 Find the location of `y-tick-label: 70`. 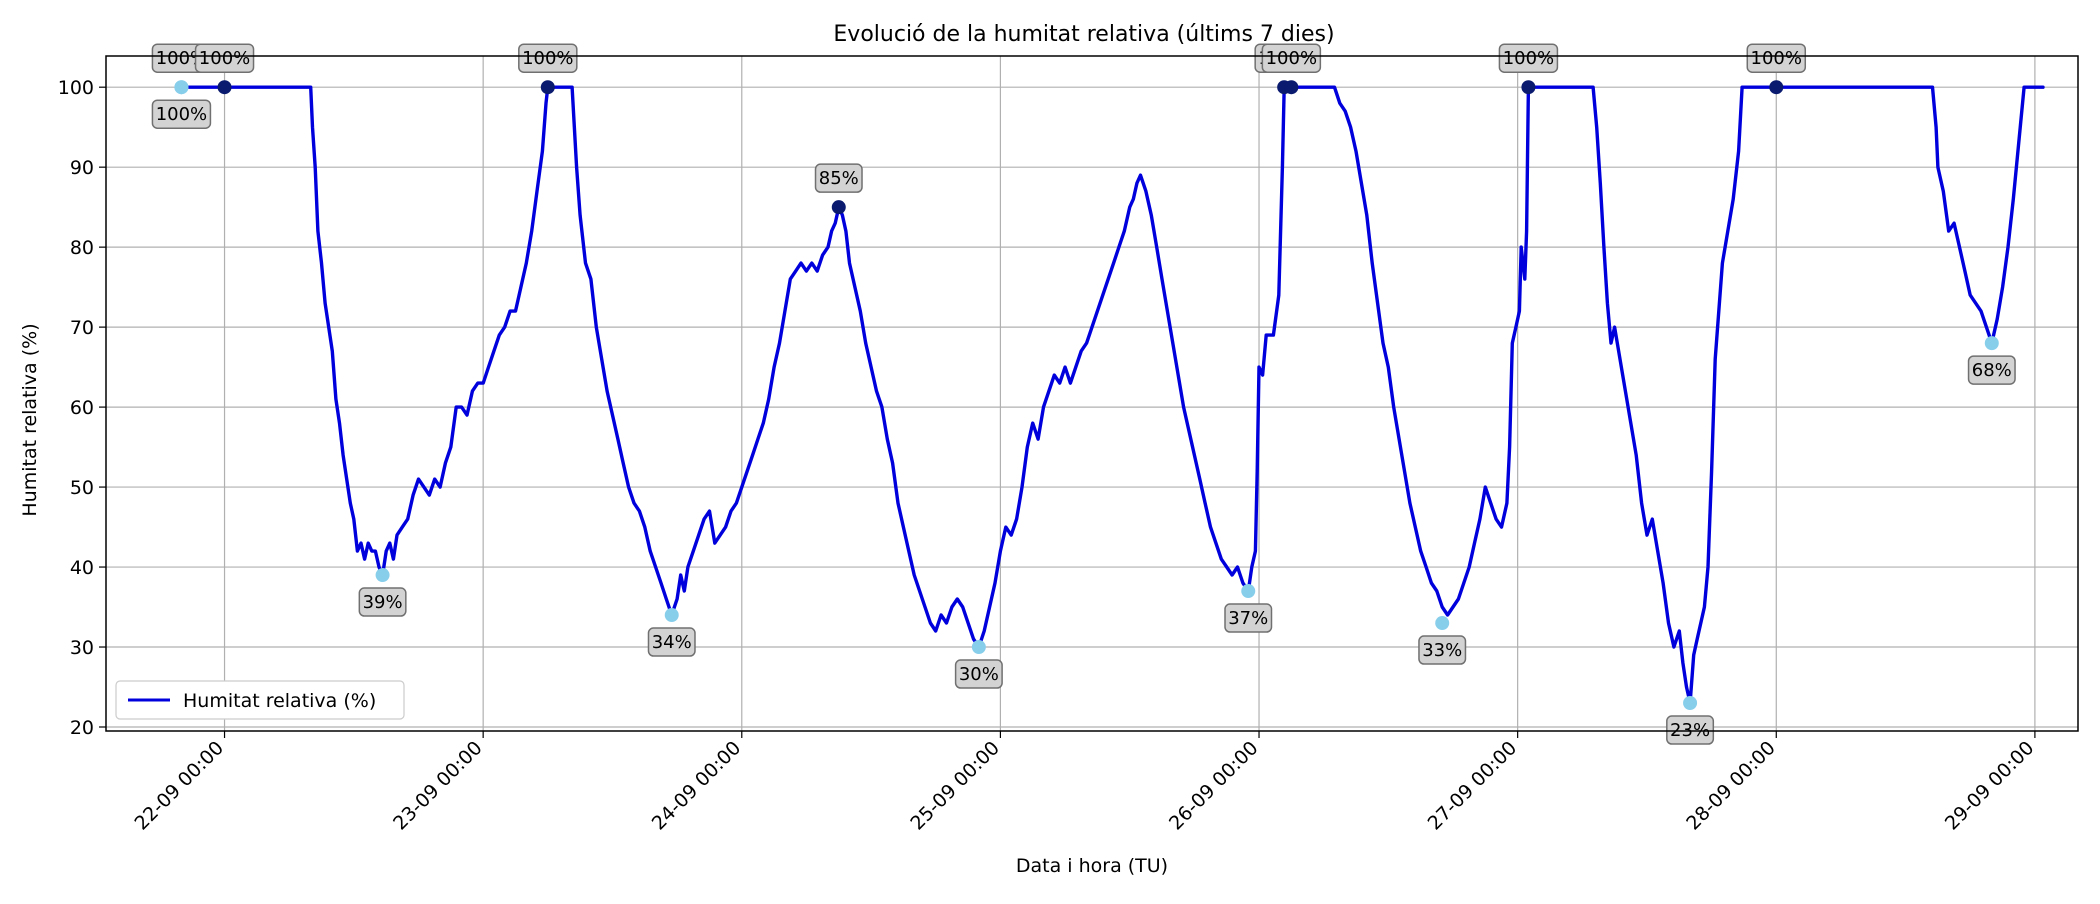

y-tick-label: 70 is located at coordinates (82, 328).